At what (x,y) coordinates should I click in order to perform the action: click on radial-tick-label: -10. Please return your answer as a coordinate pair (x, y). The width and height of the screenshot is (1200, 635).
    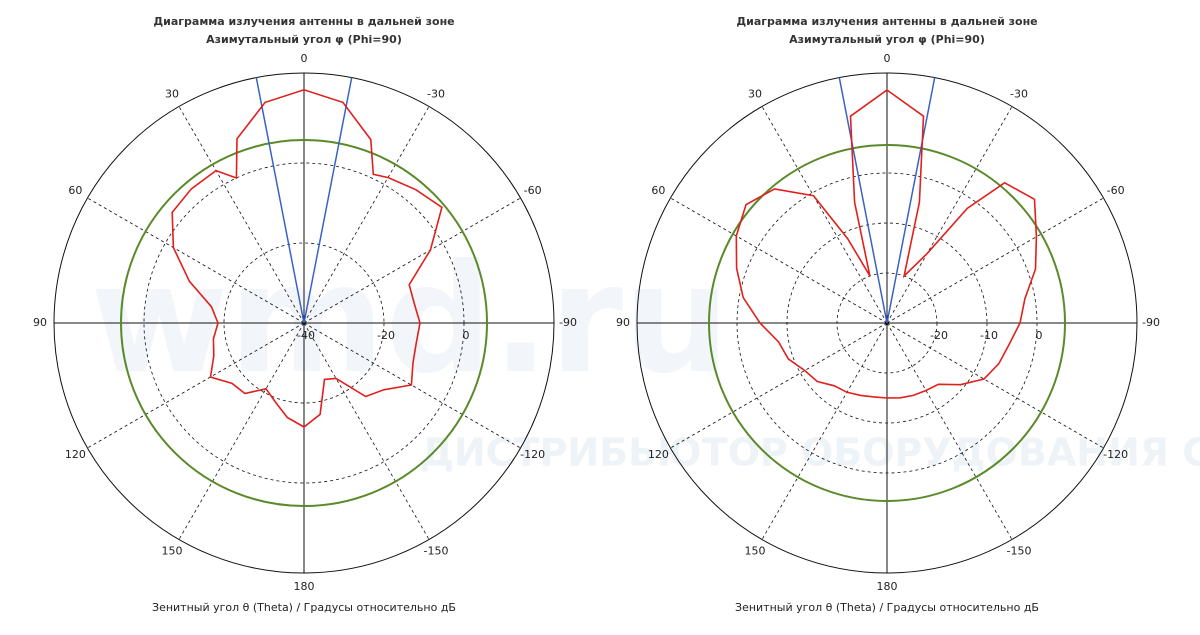
    Looking at the image, I should click on (989, 335).